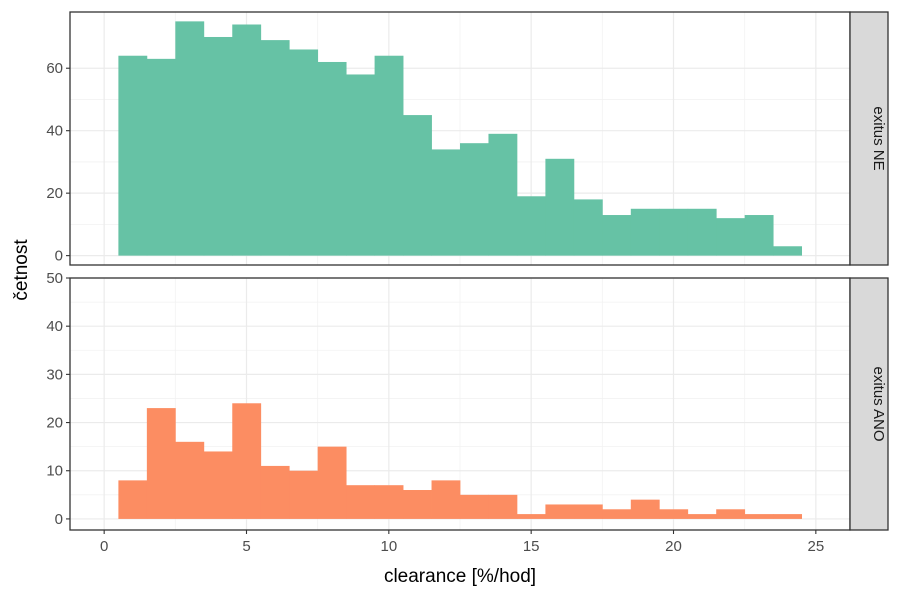  I want to click on y-tick-label: 10, so click(54, 471).